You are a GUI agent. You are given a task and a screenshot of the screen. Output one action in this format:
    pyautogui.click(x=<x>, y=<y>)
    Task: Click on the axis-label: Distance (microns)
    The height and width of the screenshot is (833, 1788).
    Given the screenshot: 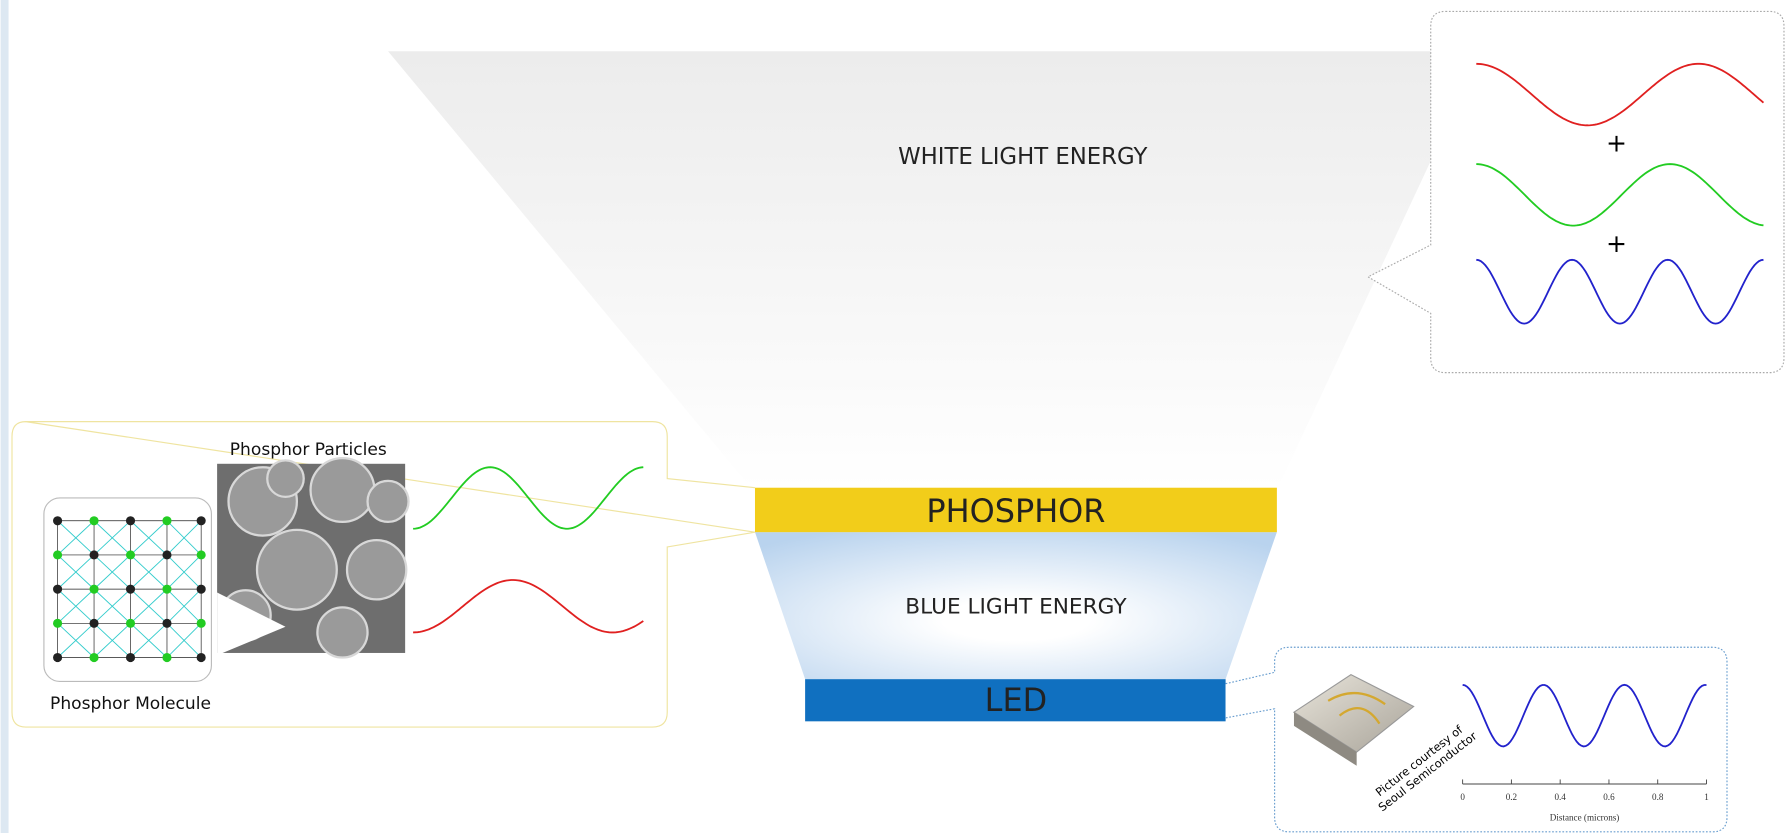 What is the action you would take?
    pyautogui.click(x=1585, y=817)
    